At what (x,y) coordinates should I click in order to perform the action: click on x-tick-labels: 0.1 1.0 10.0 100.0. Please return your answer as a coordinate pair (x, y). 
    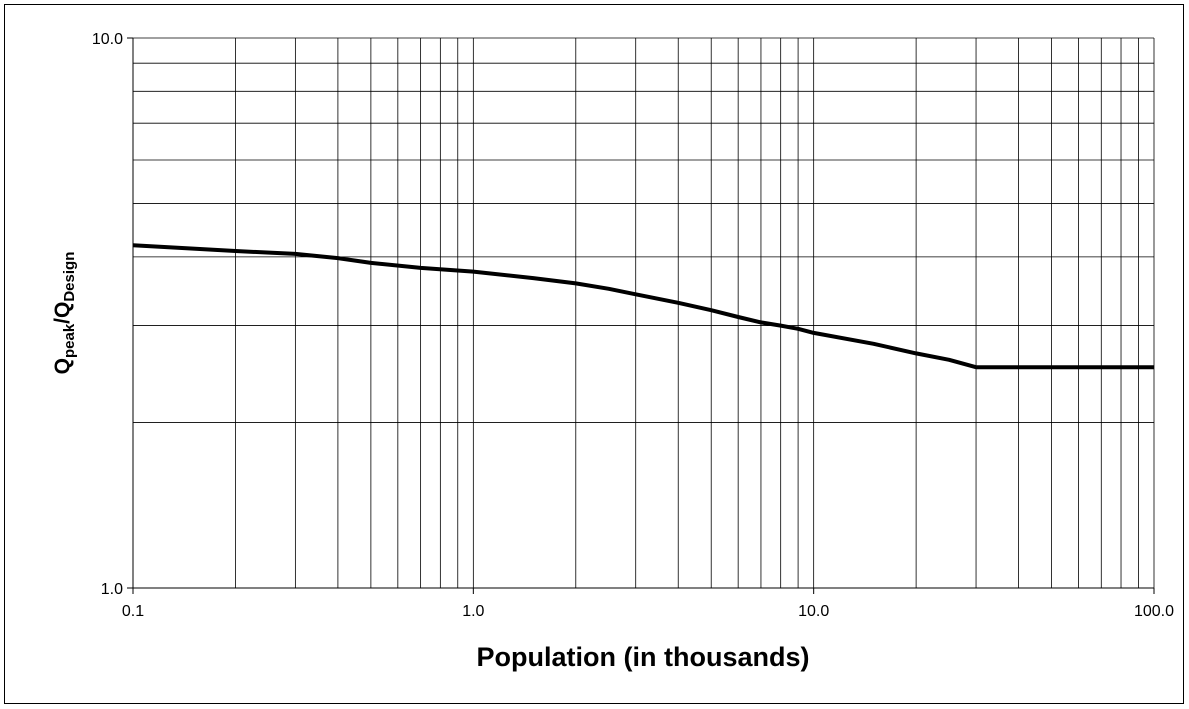
    Looking at the image, I should click on (648, 611).